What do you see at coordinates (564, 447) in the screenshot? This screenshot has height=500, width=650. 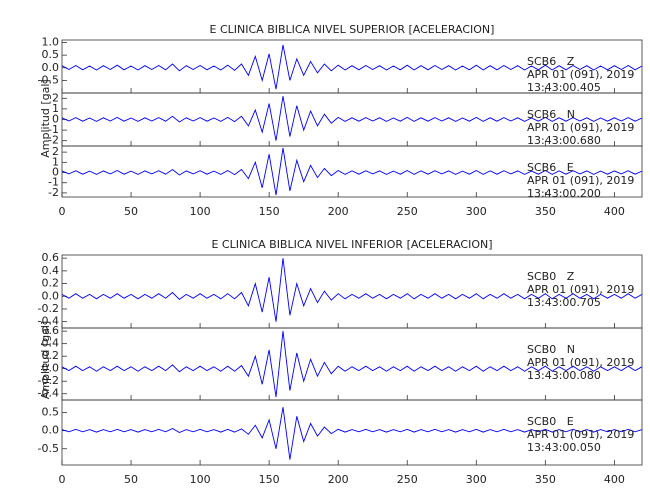 I see `trace-time: 13:43:00.050` at bounding box center [564, 447].